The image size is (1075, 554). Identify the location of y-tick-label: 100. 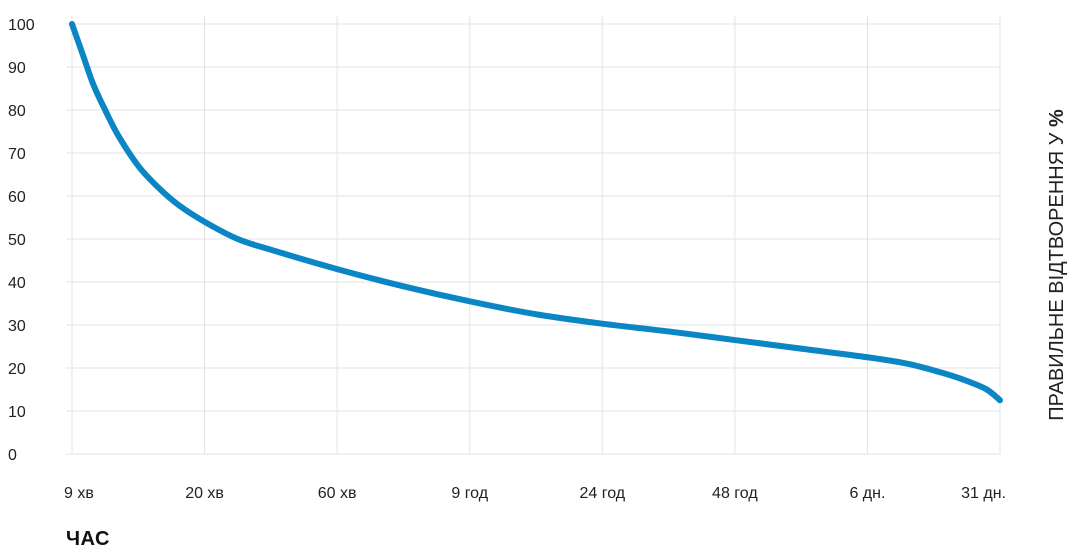
(21, 25).